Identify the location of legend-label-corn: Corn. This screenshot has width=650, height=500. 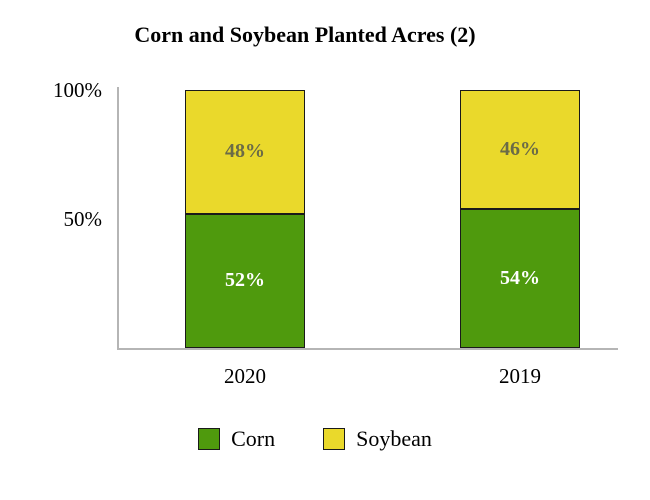
(253, 438).